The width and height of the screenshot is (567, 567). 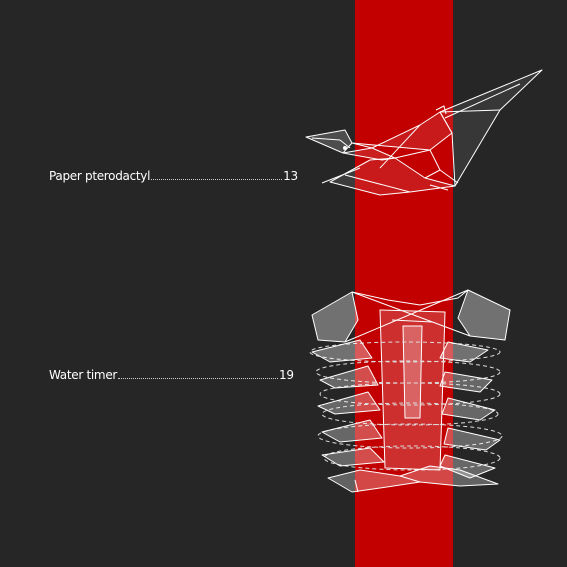 What do you see at coordinates (290, 176) in the screenshot?
I see `toc-entry-page-number: 13` at bounding box center [290, 176].